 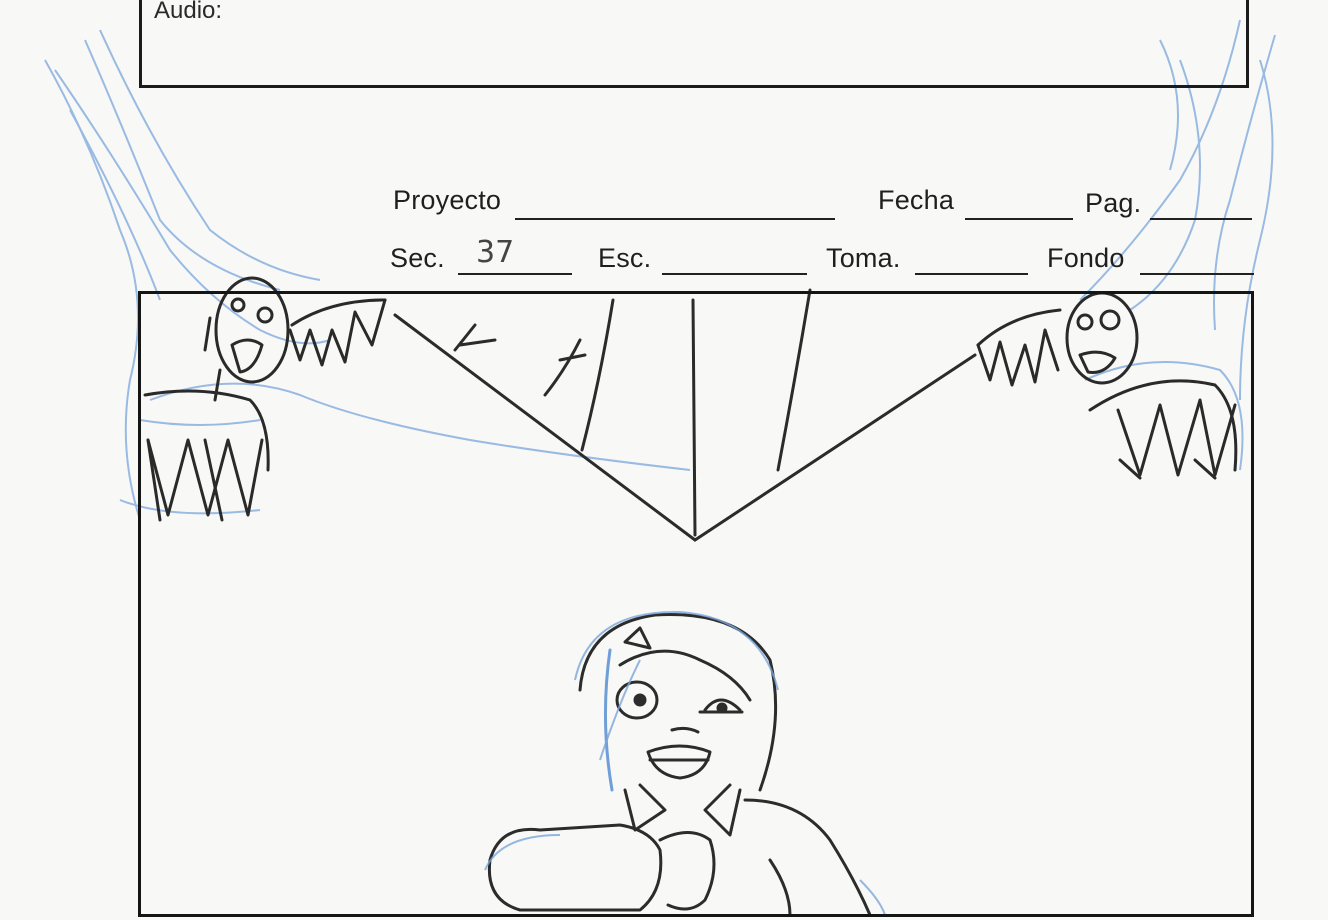 What do you see at coordinates (675, 219) in the screenshot?
I see `proyecto-field-line` at bounding box center [675, 219].